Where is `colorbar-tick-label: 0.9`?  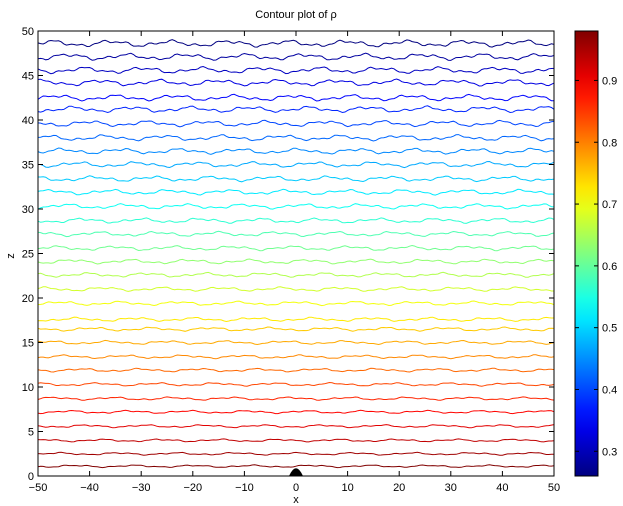
colorbar-tick-label: 0.9 is located at coordinates (609, 81).